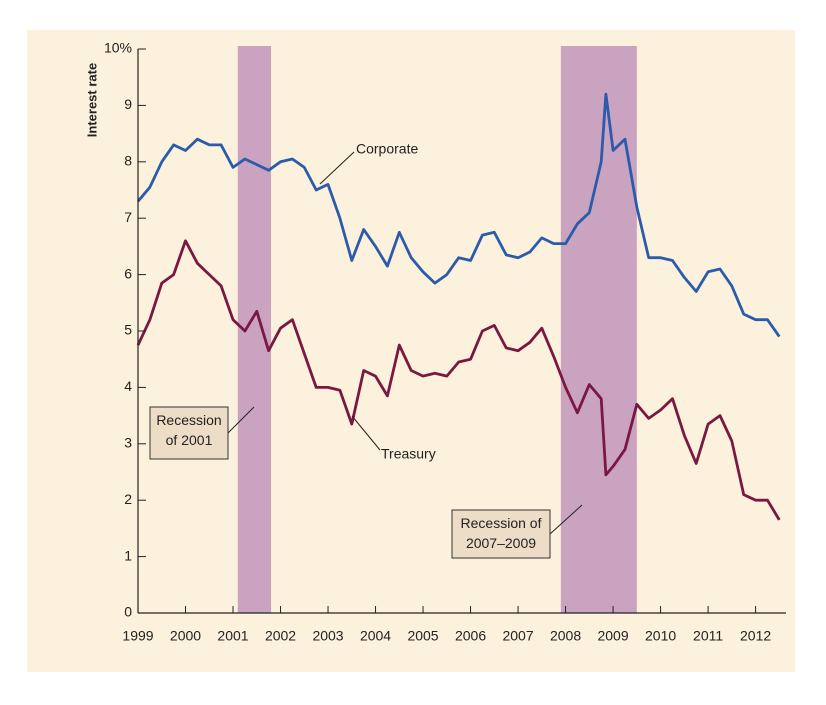 The width and height of the screenshot is (826, 705). What do you see at coordinates (128, 555) in the screenshot?
I see `y-tick-label: 1` at bounding box center [128, 555].